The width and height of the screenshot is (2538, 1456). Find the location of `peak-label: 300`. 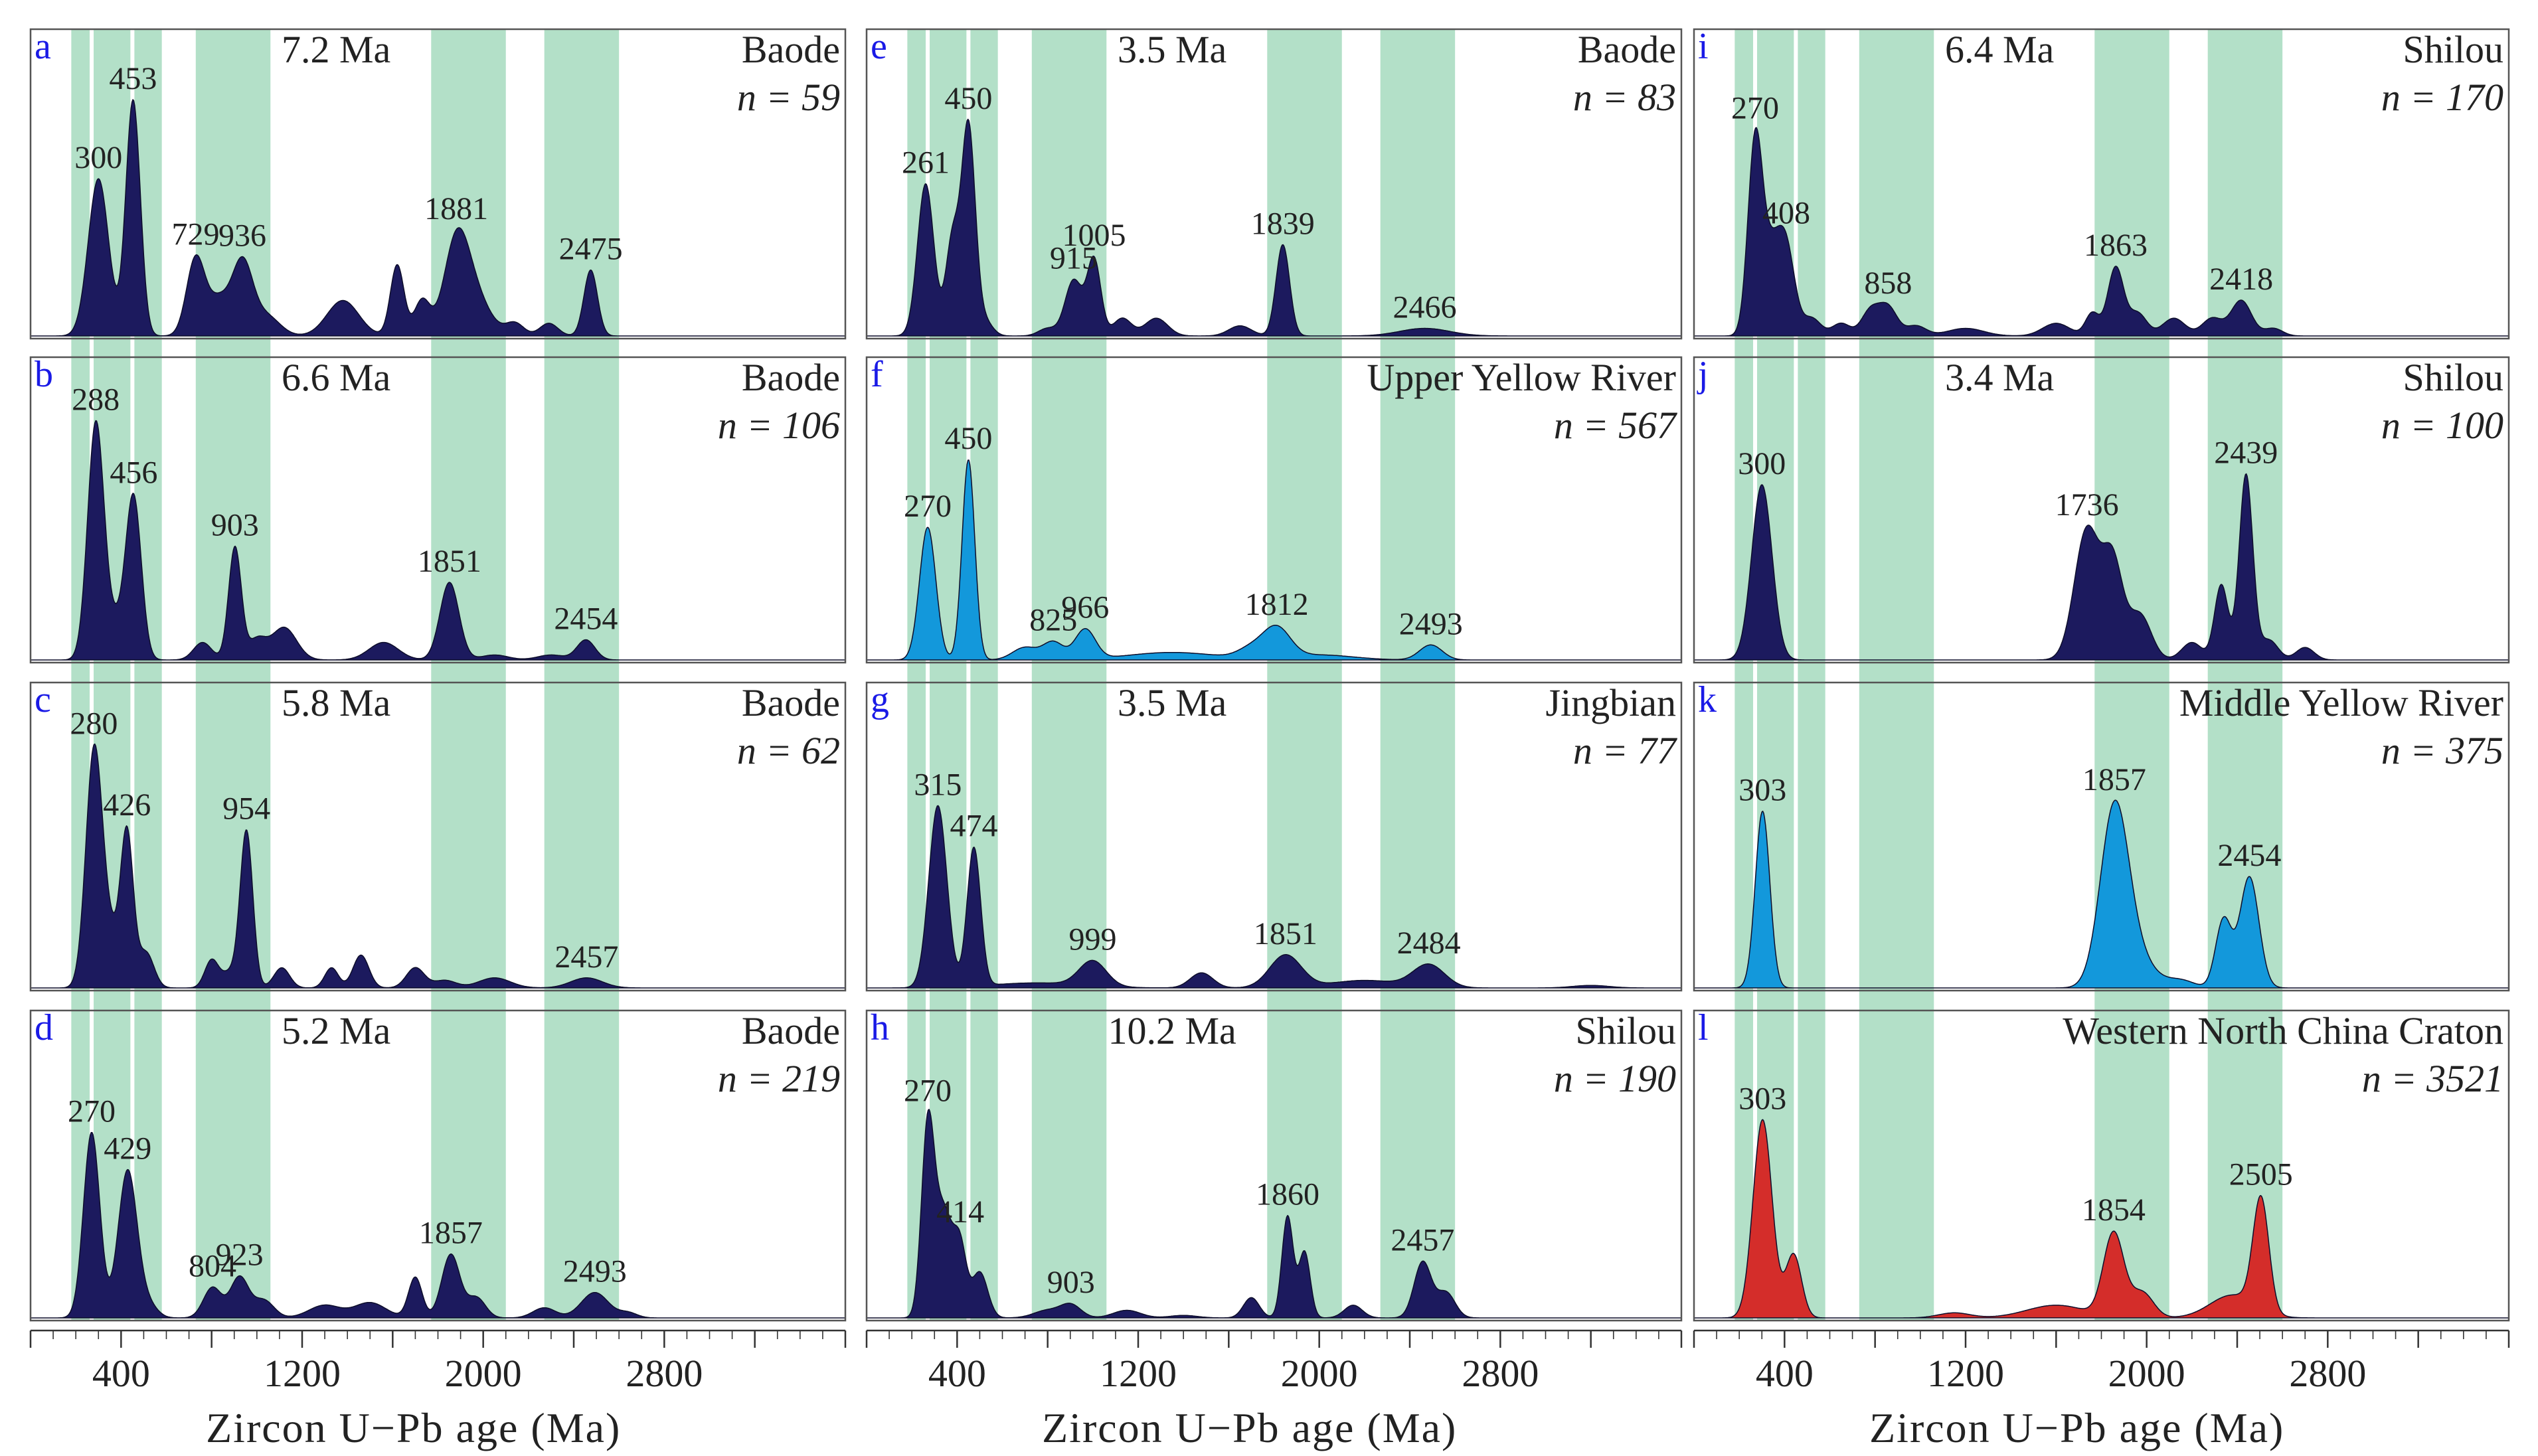

peak-label: 300 is located at coordinates (1762, 463).